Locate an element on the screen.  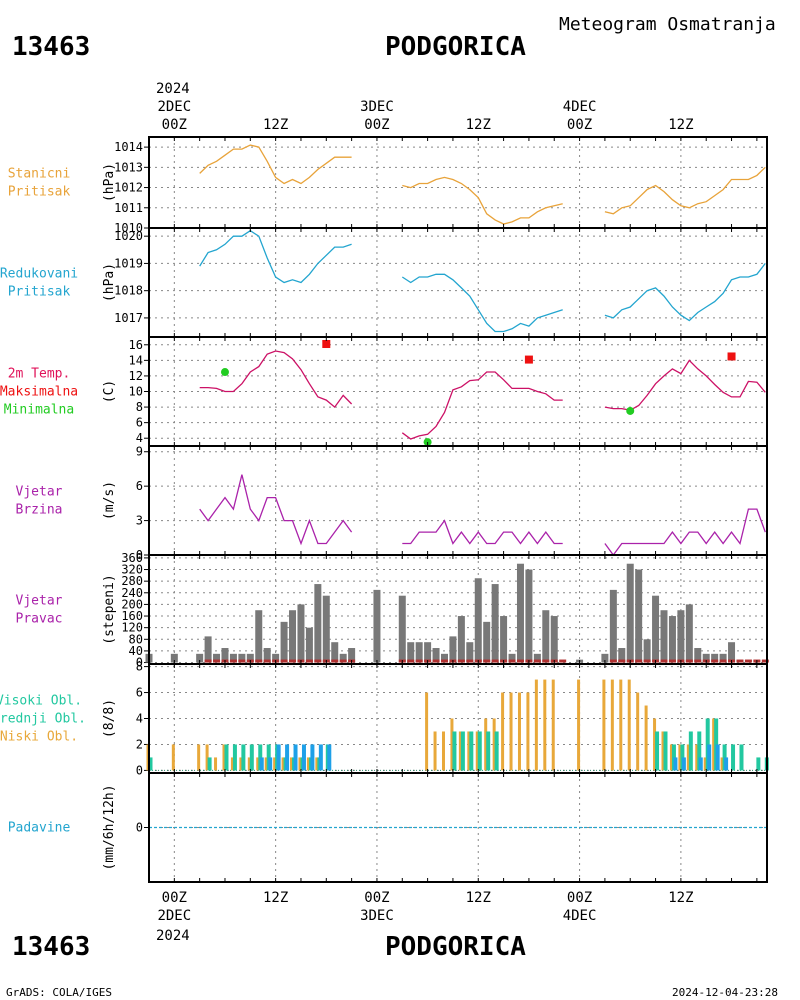
y-axis-unit: (stepeni) is located at coordinates (109, 609).